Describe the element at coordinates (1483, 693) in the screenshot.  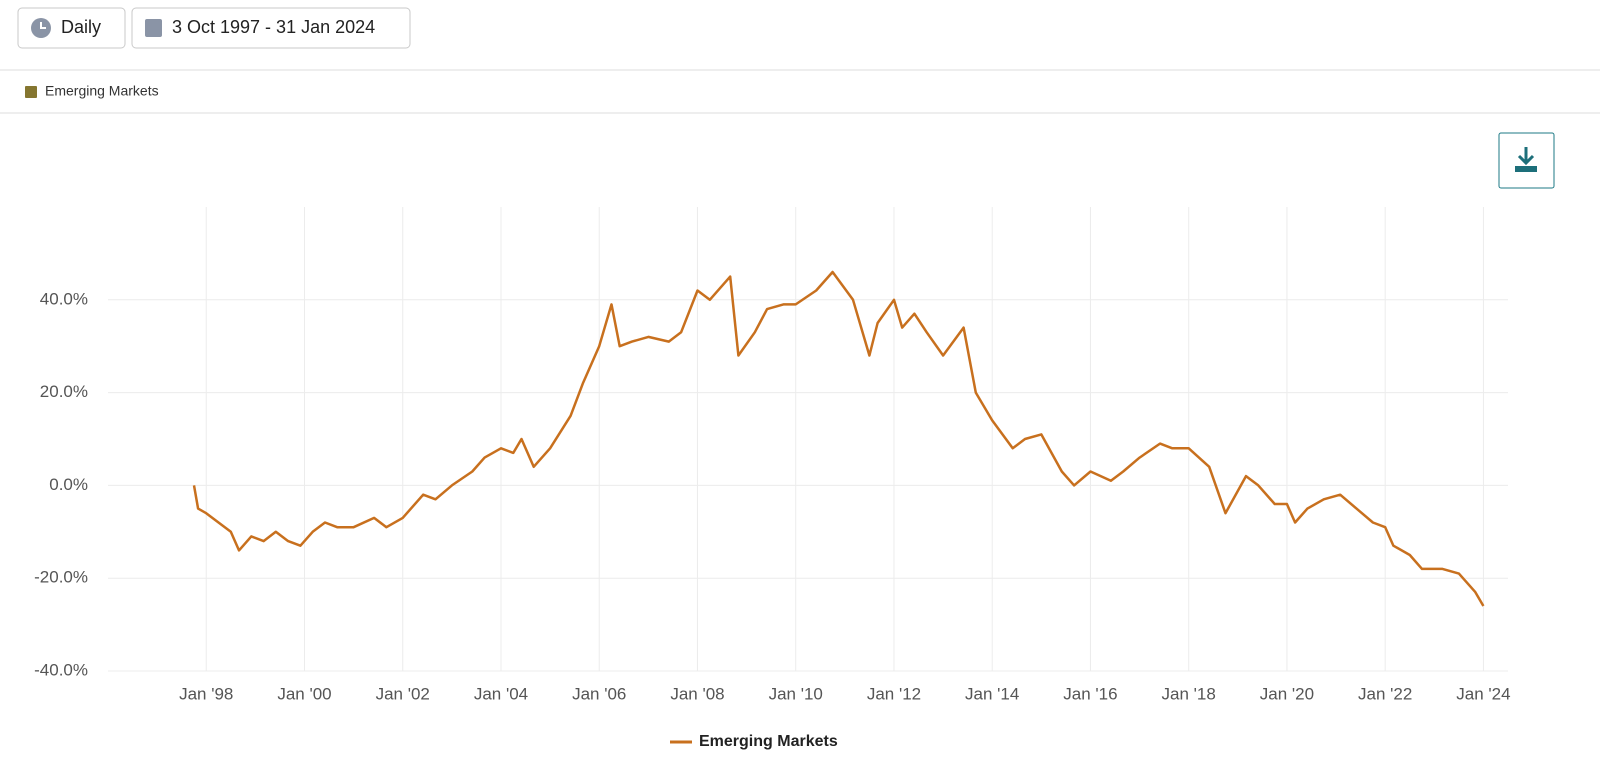
I see `x-tick-label: Jan '24` at that location.